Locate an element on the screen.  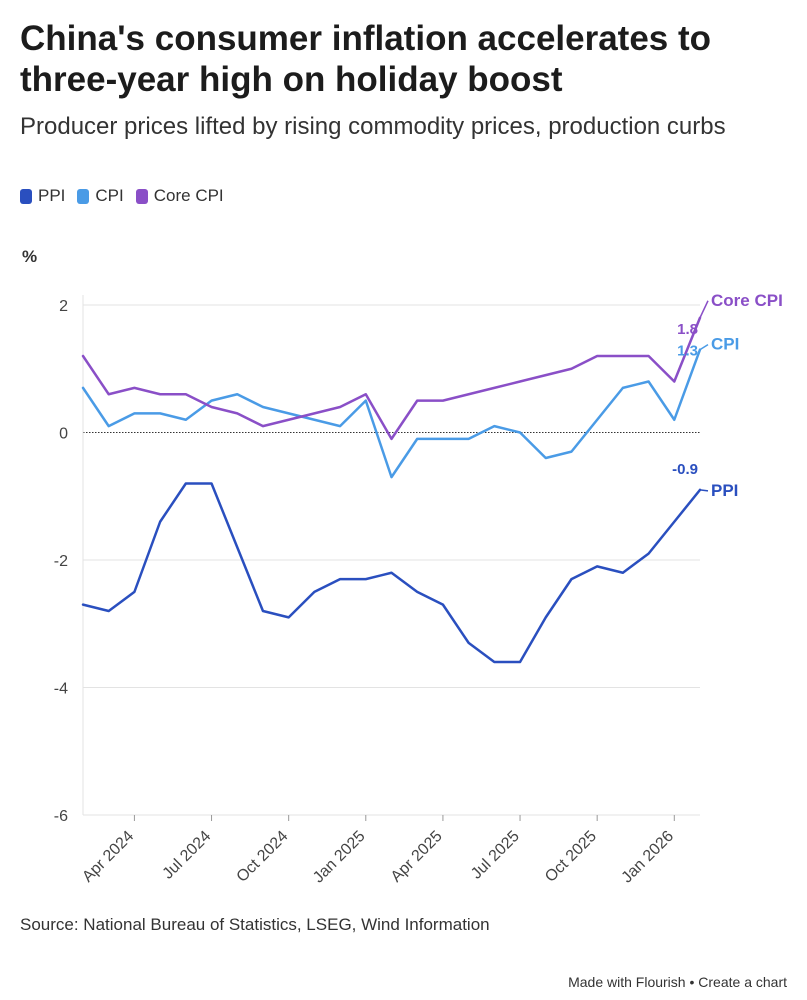
x-tick-label: Jul 2024 is located at coordinates (187, 855).